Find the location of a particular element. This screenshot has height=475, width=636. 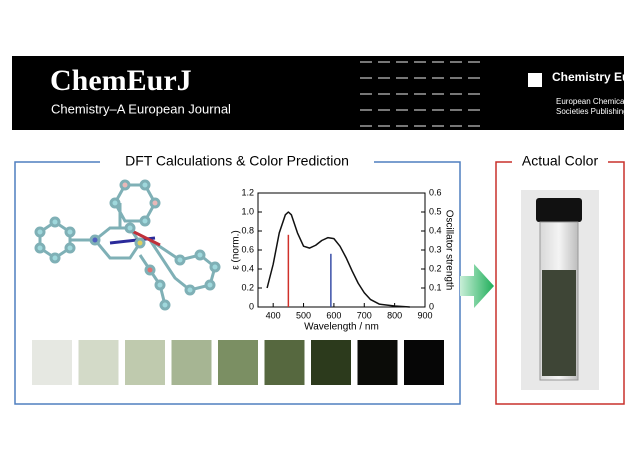

y-tick-label: 0.8 is located at coordinates (247, 230).